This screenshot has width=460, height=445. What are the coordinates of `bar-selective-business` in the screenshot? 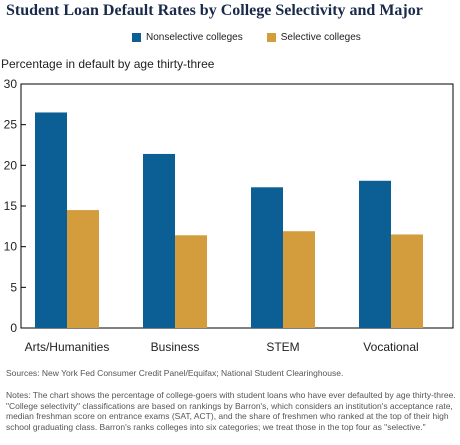 It's located at (191, 281).